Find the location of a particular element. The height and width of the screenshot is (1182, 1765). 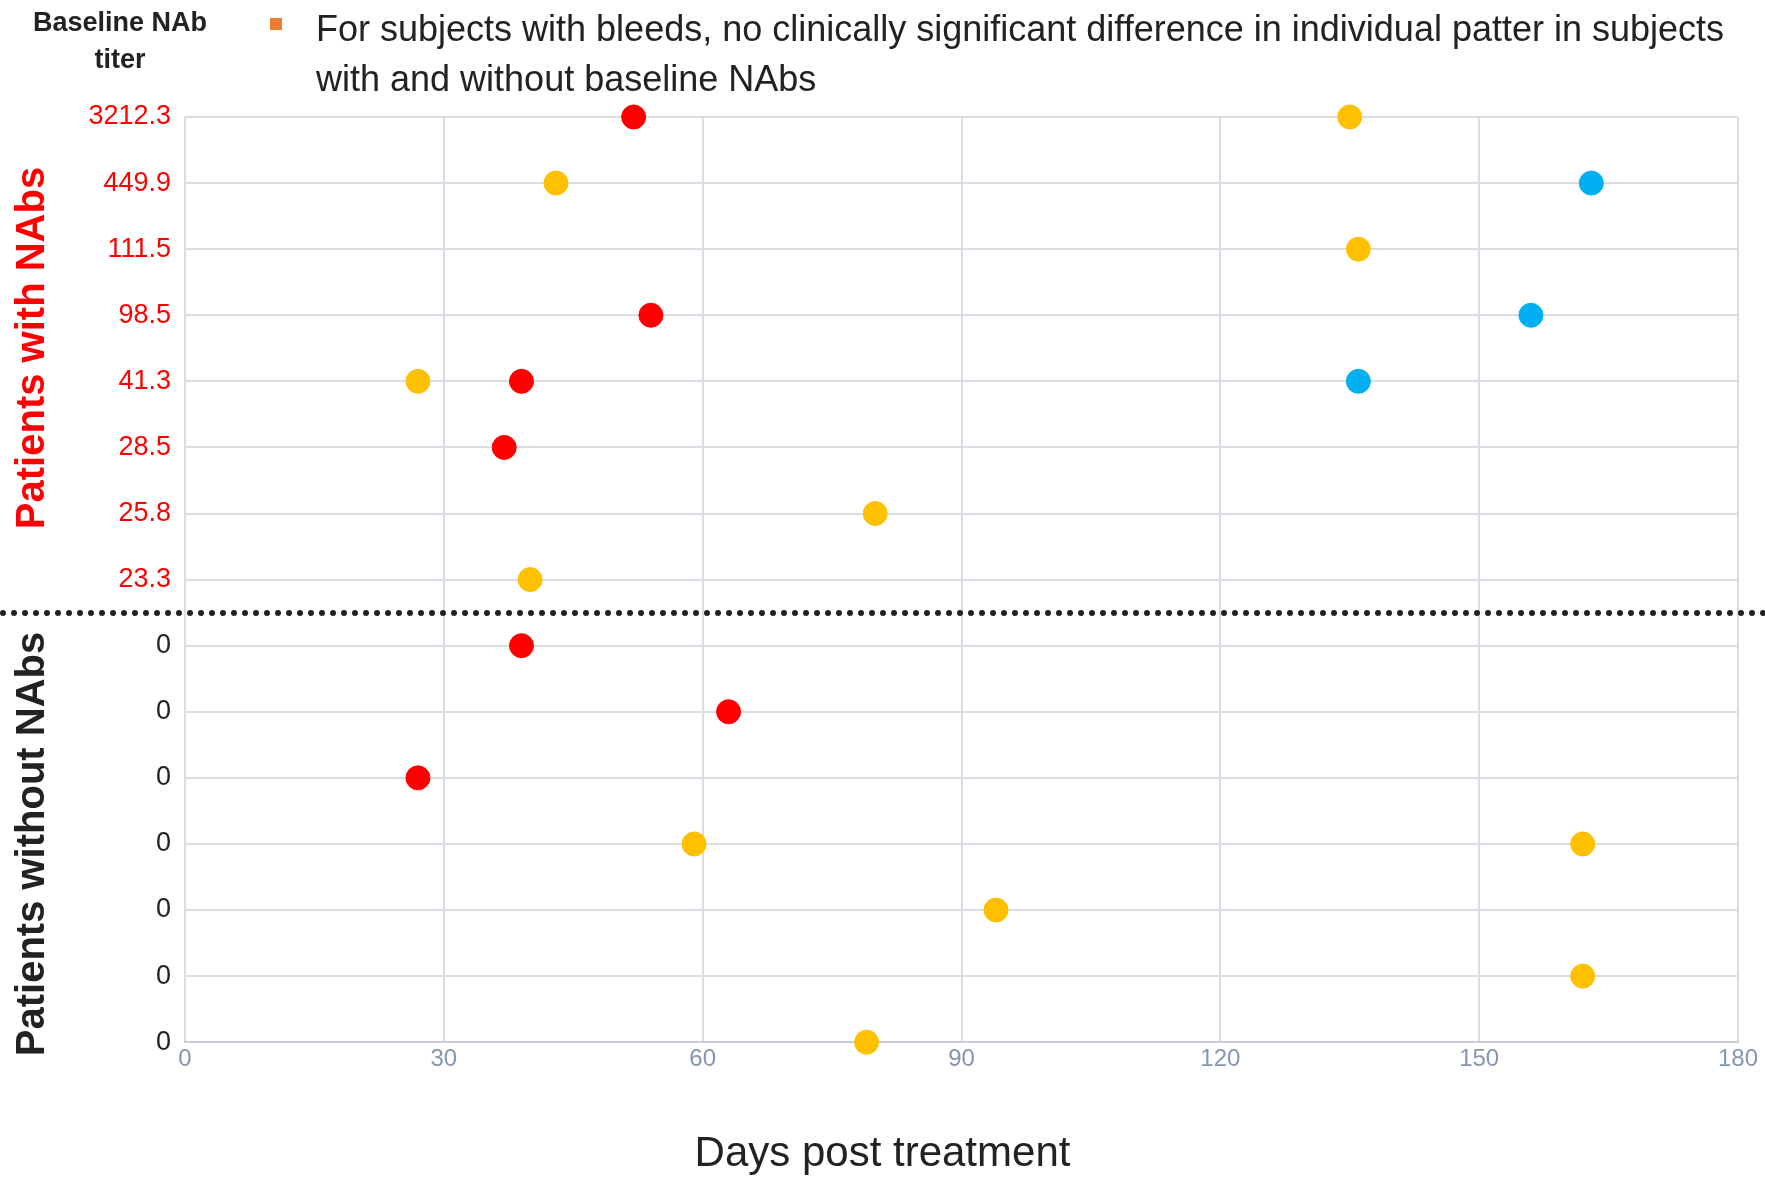

y-tick-label: 111.5 is located at coordinates (139, 247).